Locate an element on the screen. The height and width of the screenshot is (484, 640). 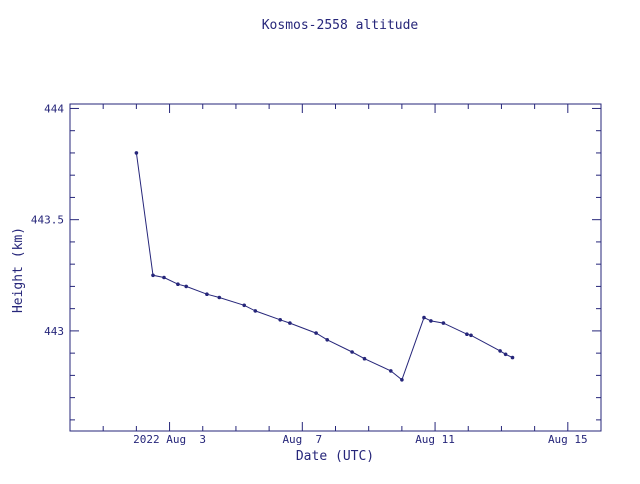
y-tick-label: 444 is located at coordinates (54, 108).